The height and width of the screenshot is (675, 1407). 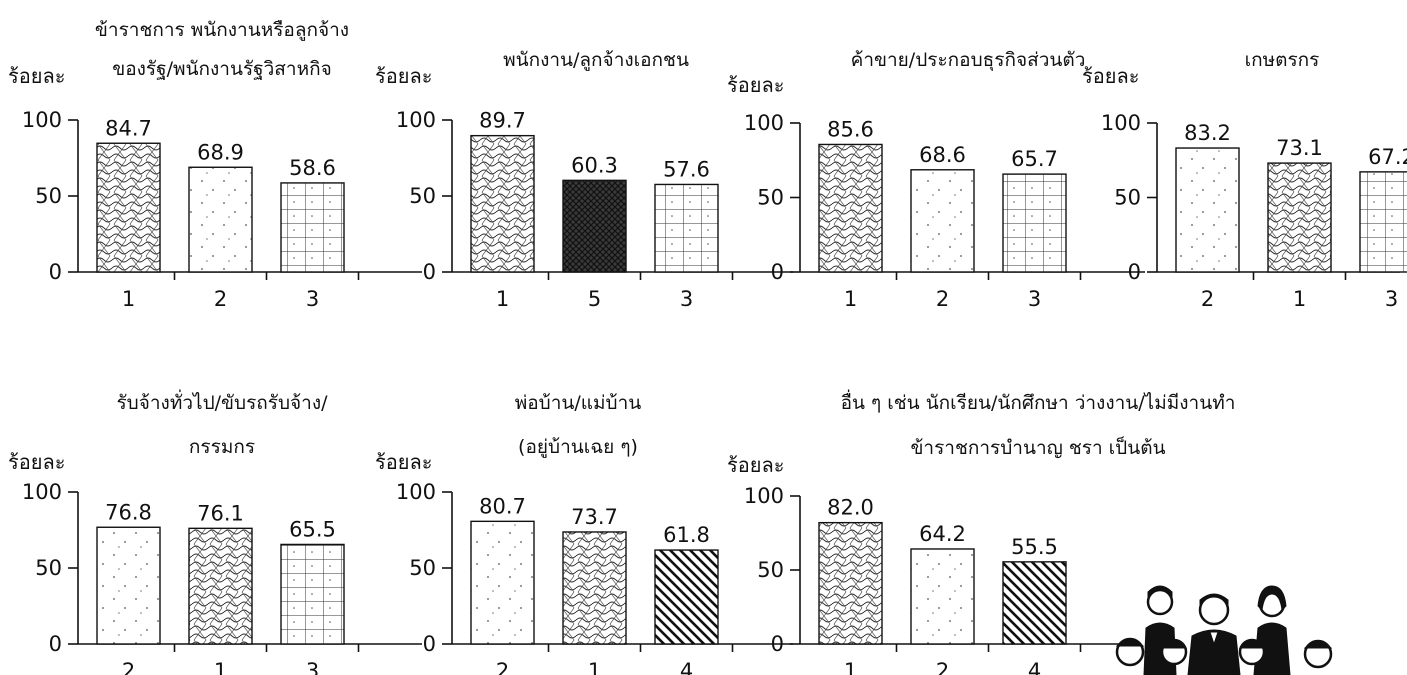 I want to click on x-tick-label: 5, so click(x=594, y=299).